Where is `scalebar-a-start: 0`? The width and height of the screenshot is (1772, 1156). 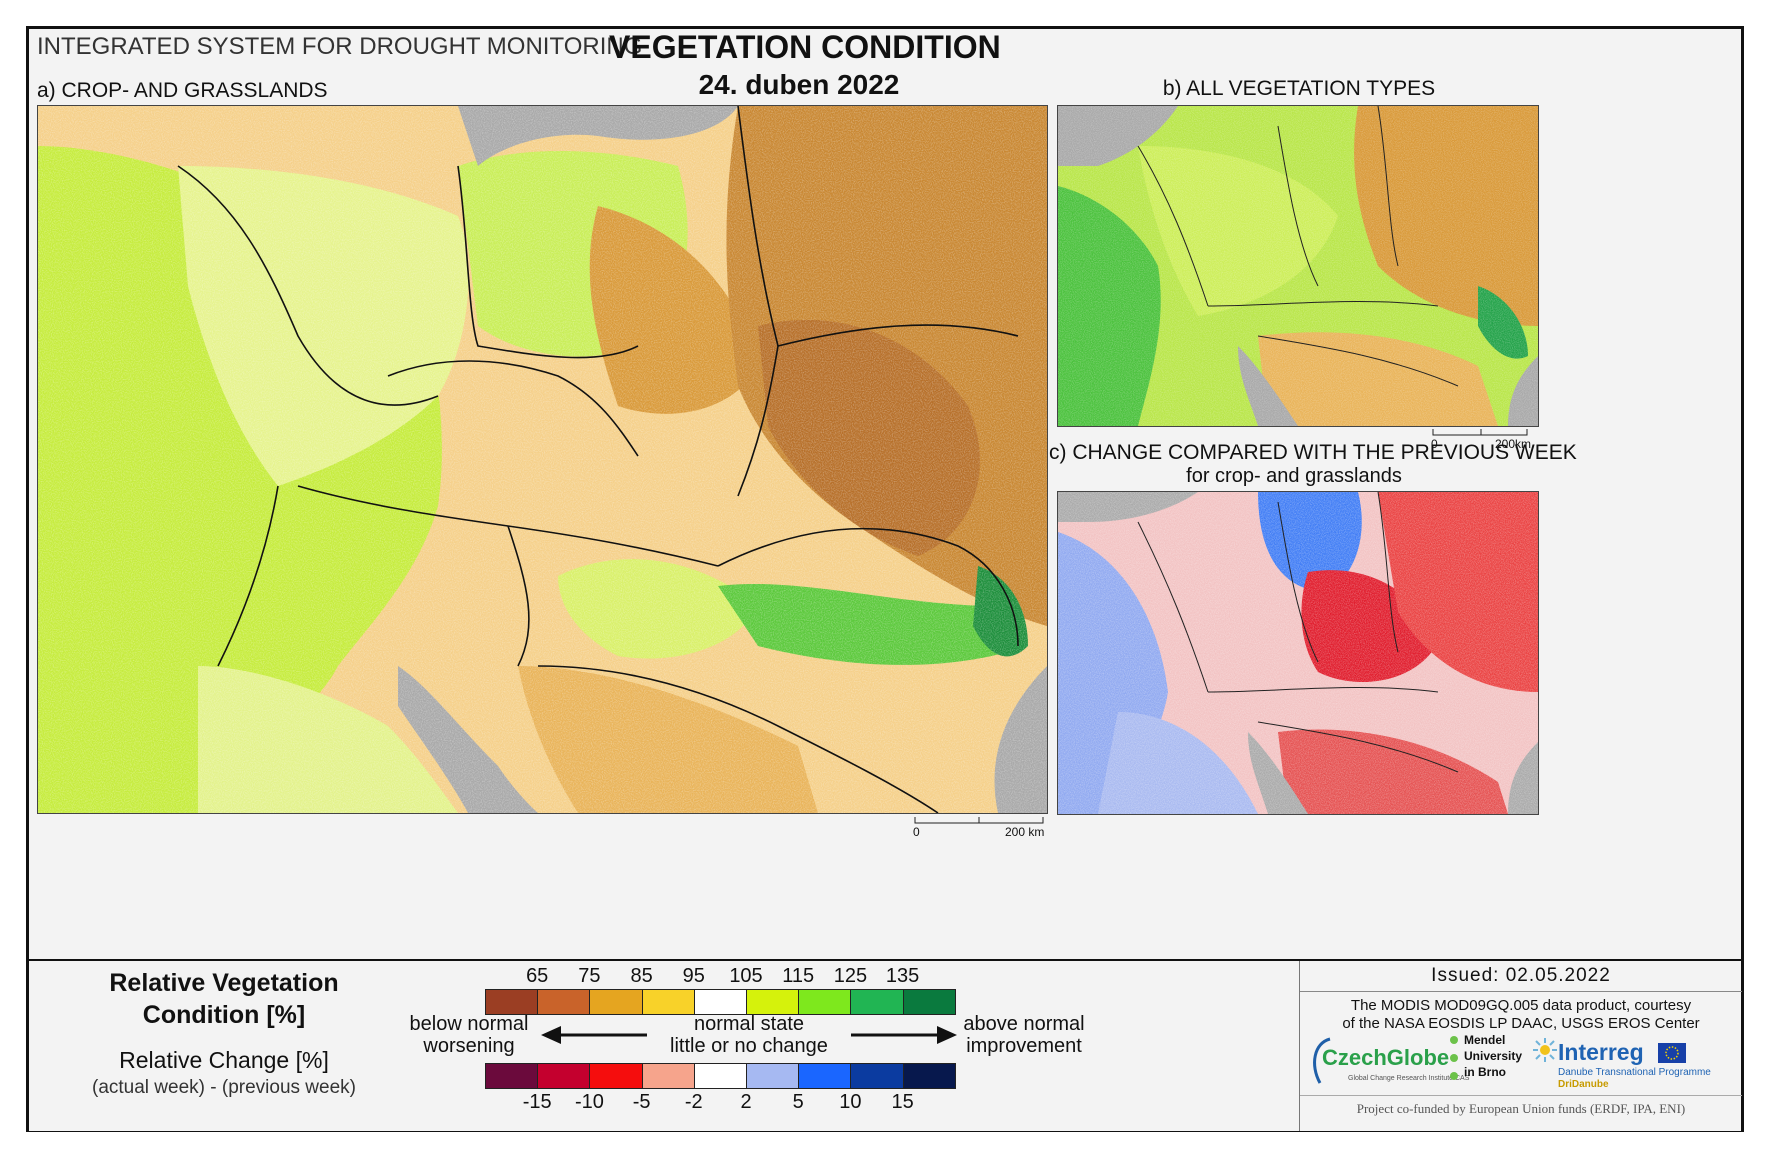 scalebar-a-start: 0 is located at coordinates (916, 832).